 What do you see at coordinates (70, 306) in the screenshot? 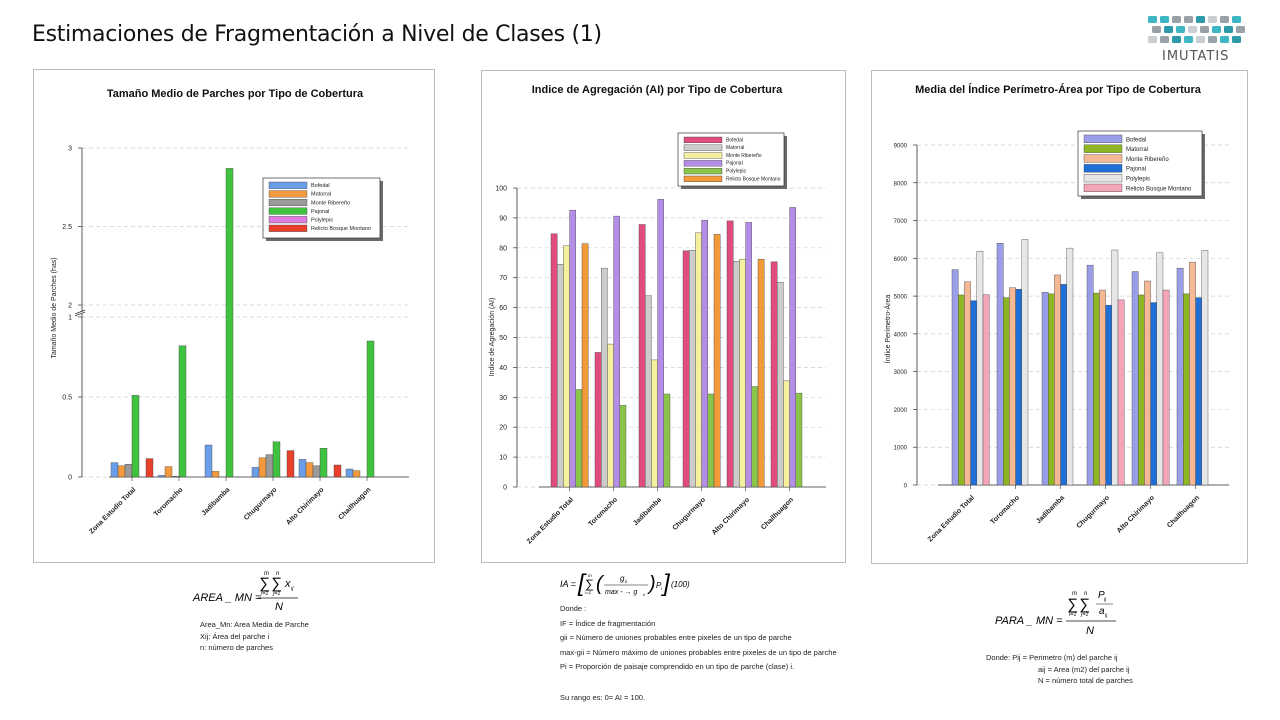
I see `y-tick-label: 2` at bounding box center [70, 306].